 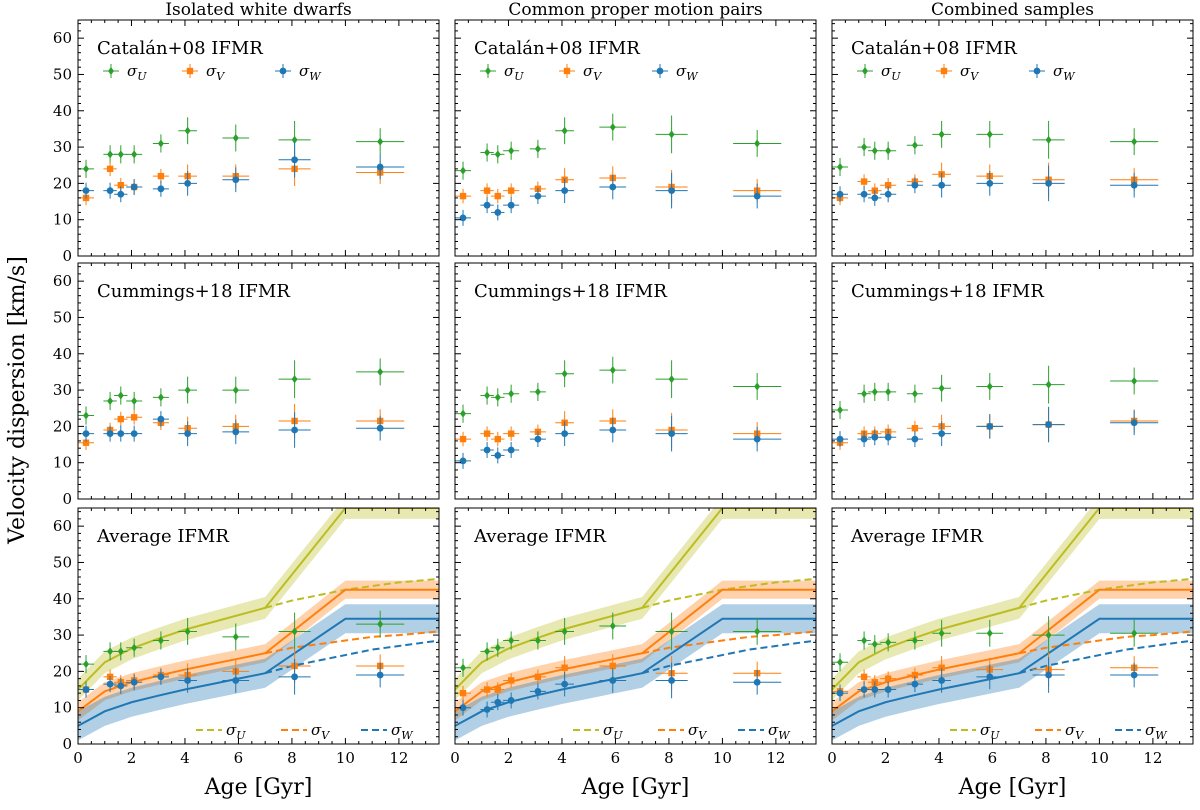 What do you see at coordinates (1012, 128) in the screenshot?
I see `panel-r0-c2: Combined samples Catalán+08 IFMR σU σV σW` at bounding box center [1012, 128].